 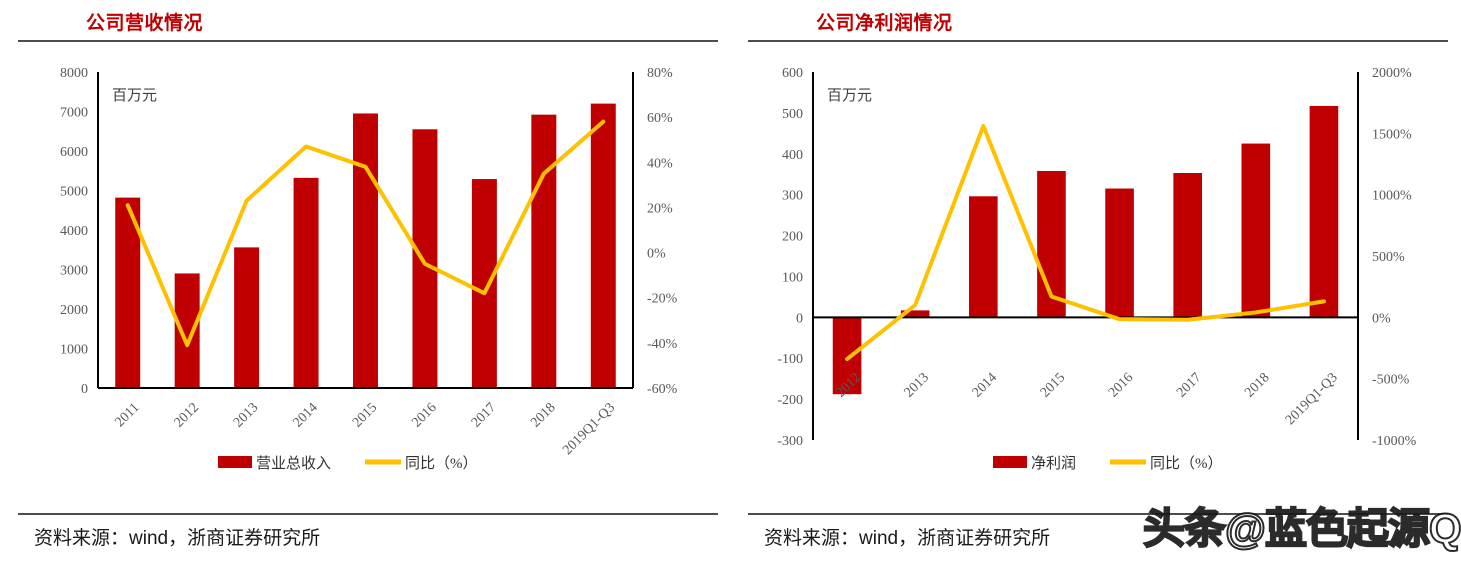 What do you see at coordinates (917, 385) in the screenshot?
I see `x-axis-tick-netprofit: 2013` at bounding box center [917, 385].